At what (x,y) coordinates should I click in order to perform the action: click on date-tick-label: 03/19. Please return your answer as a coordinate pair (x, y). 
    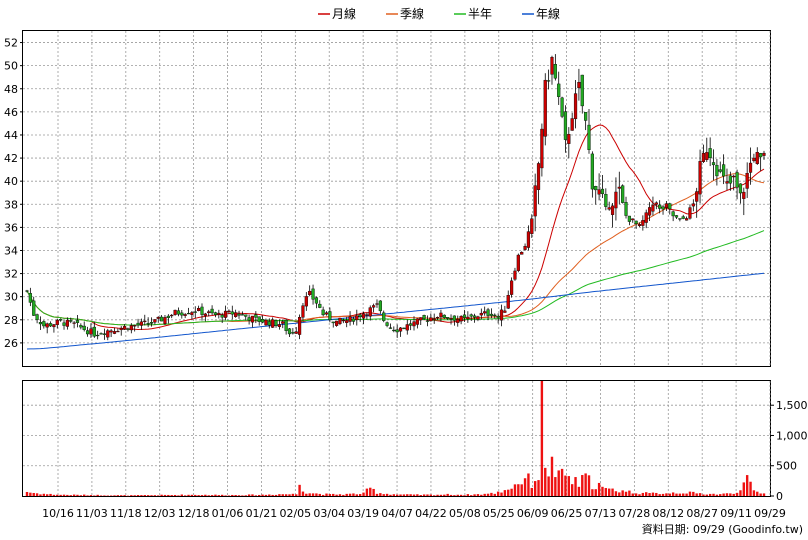
    Looking at the image, I should click on (363, 513).